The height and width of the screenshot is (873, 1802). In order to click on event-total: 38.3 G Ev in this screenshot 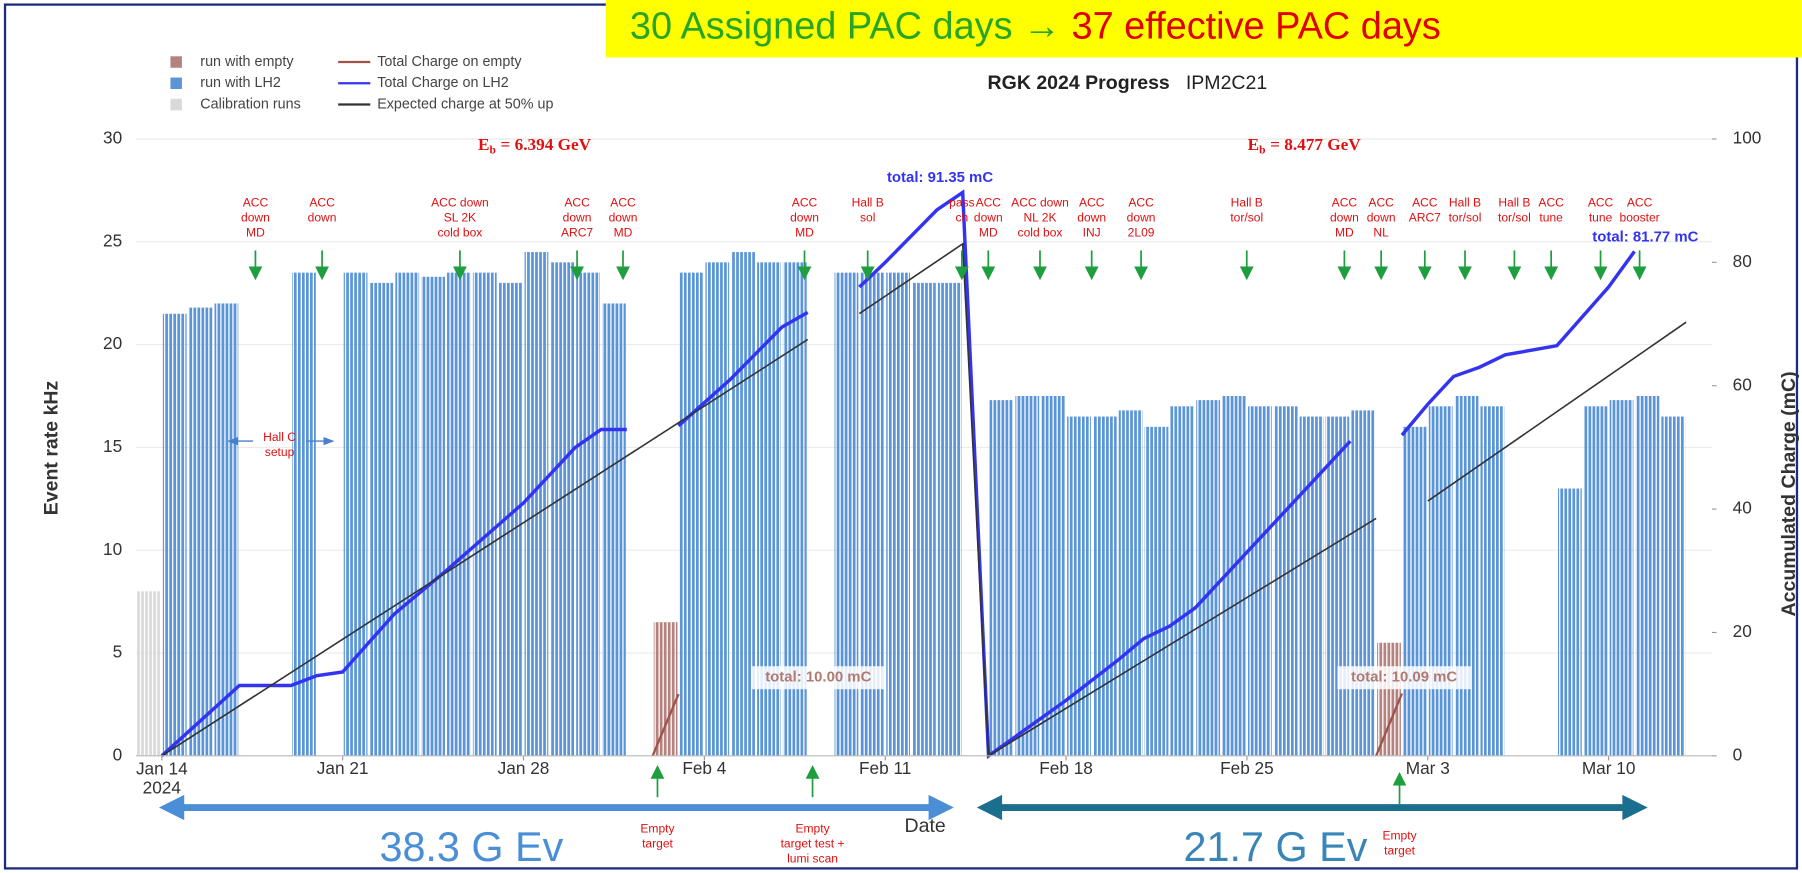, I will do `click(471, 847)`.